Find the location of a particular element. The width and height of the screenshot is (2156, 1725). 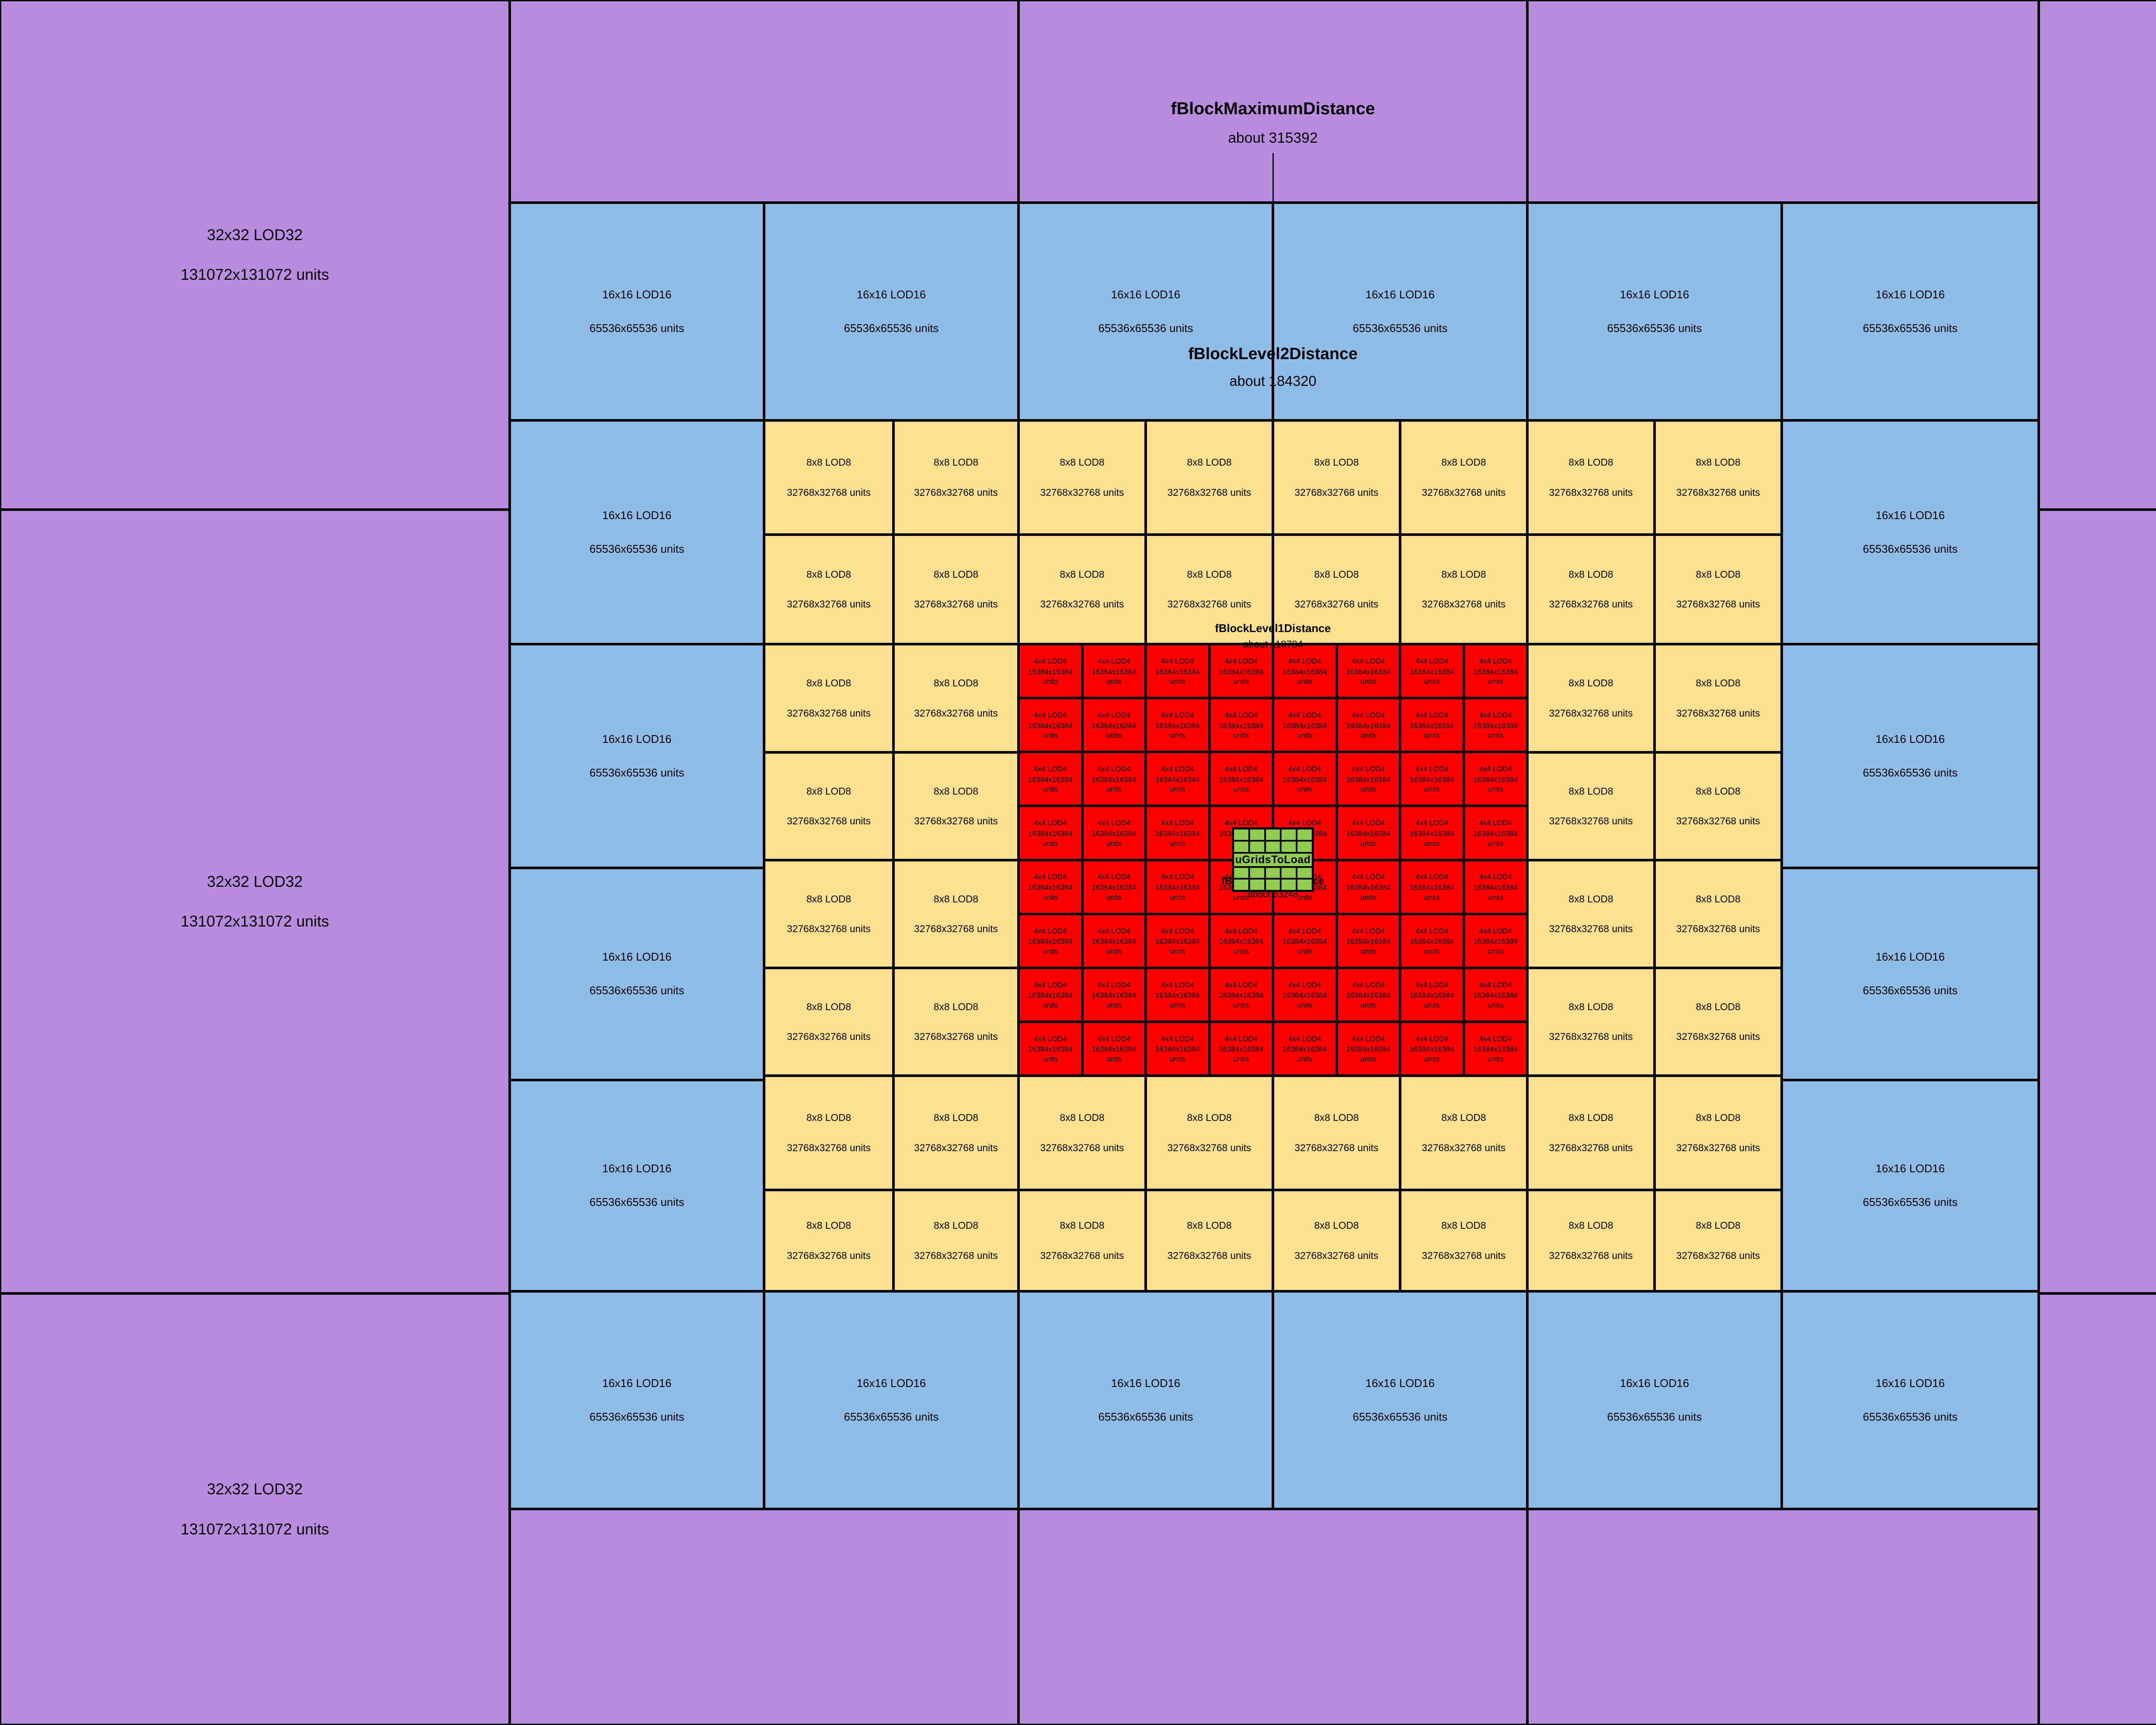

ugrids-to-load-label: uGridsToLoad is located at coordinates (1273, 859).